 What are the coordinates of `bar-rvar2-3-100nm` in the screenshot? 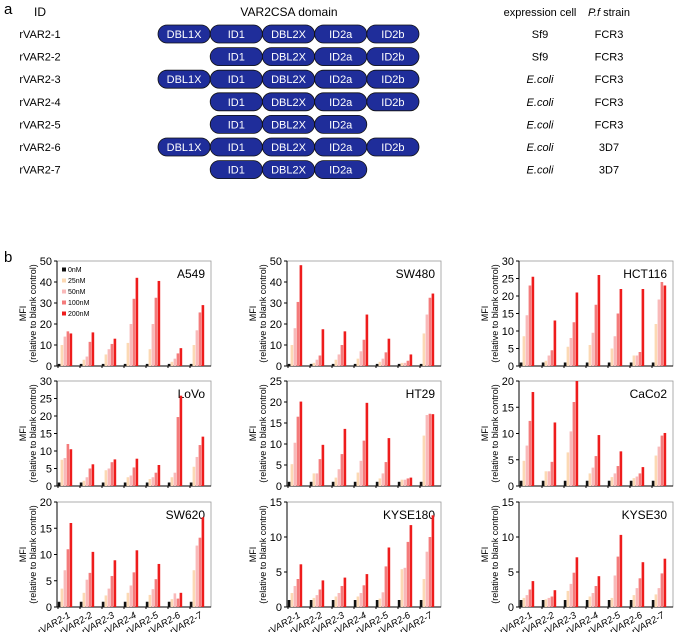 It's located at (574, 344).